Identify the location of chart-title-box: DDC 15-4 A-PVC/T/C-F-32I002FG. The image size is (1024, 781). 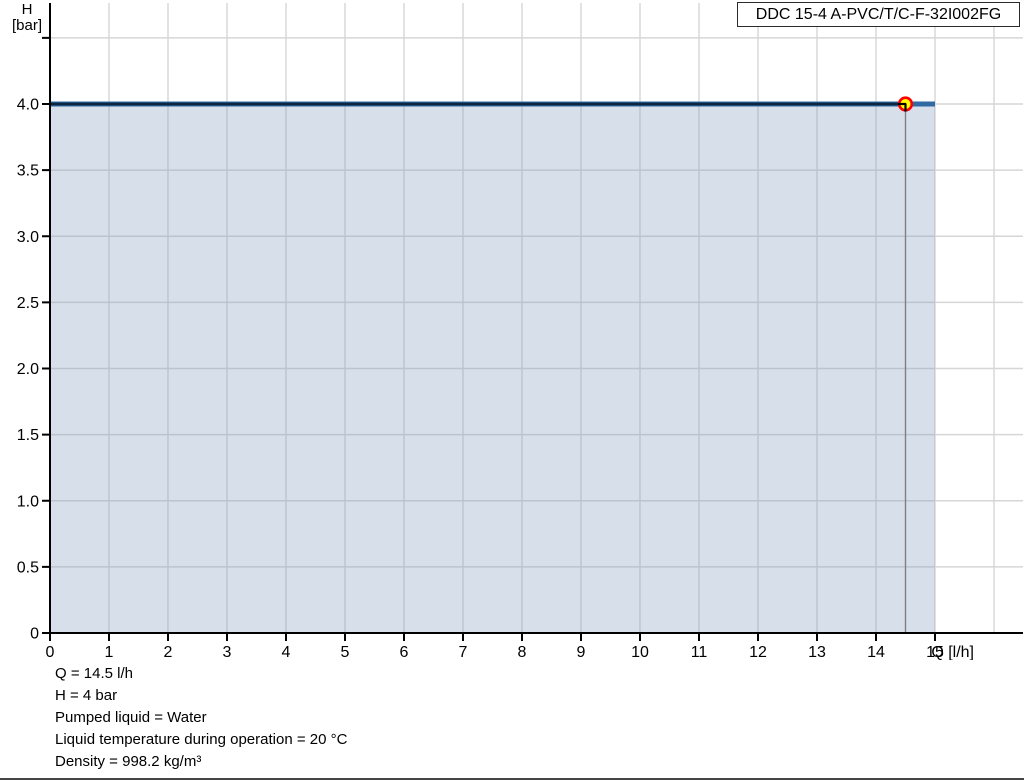
(878, 14).